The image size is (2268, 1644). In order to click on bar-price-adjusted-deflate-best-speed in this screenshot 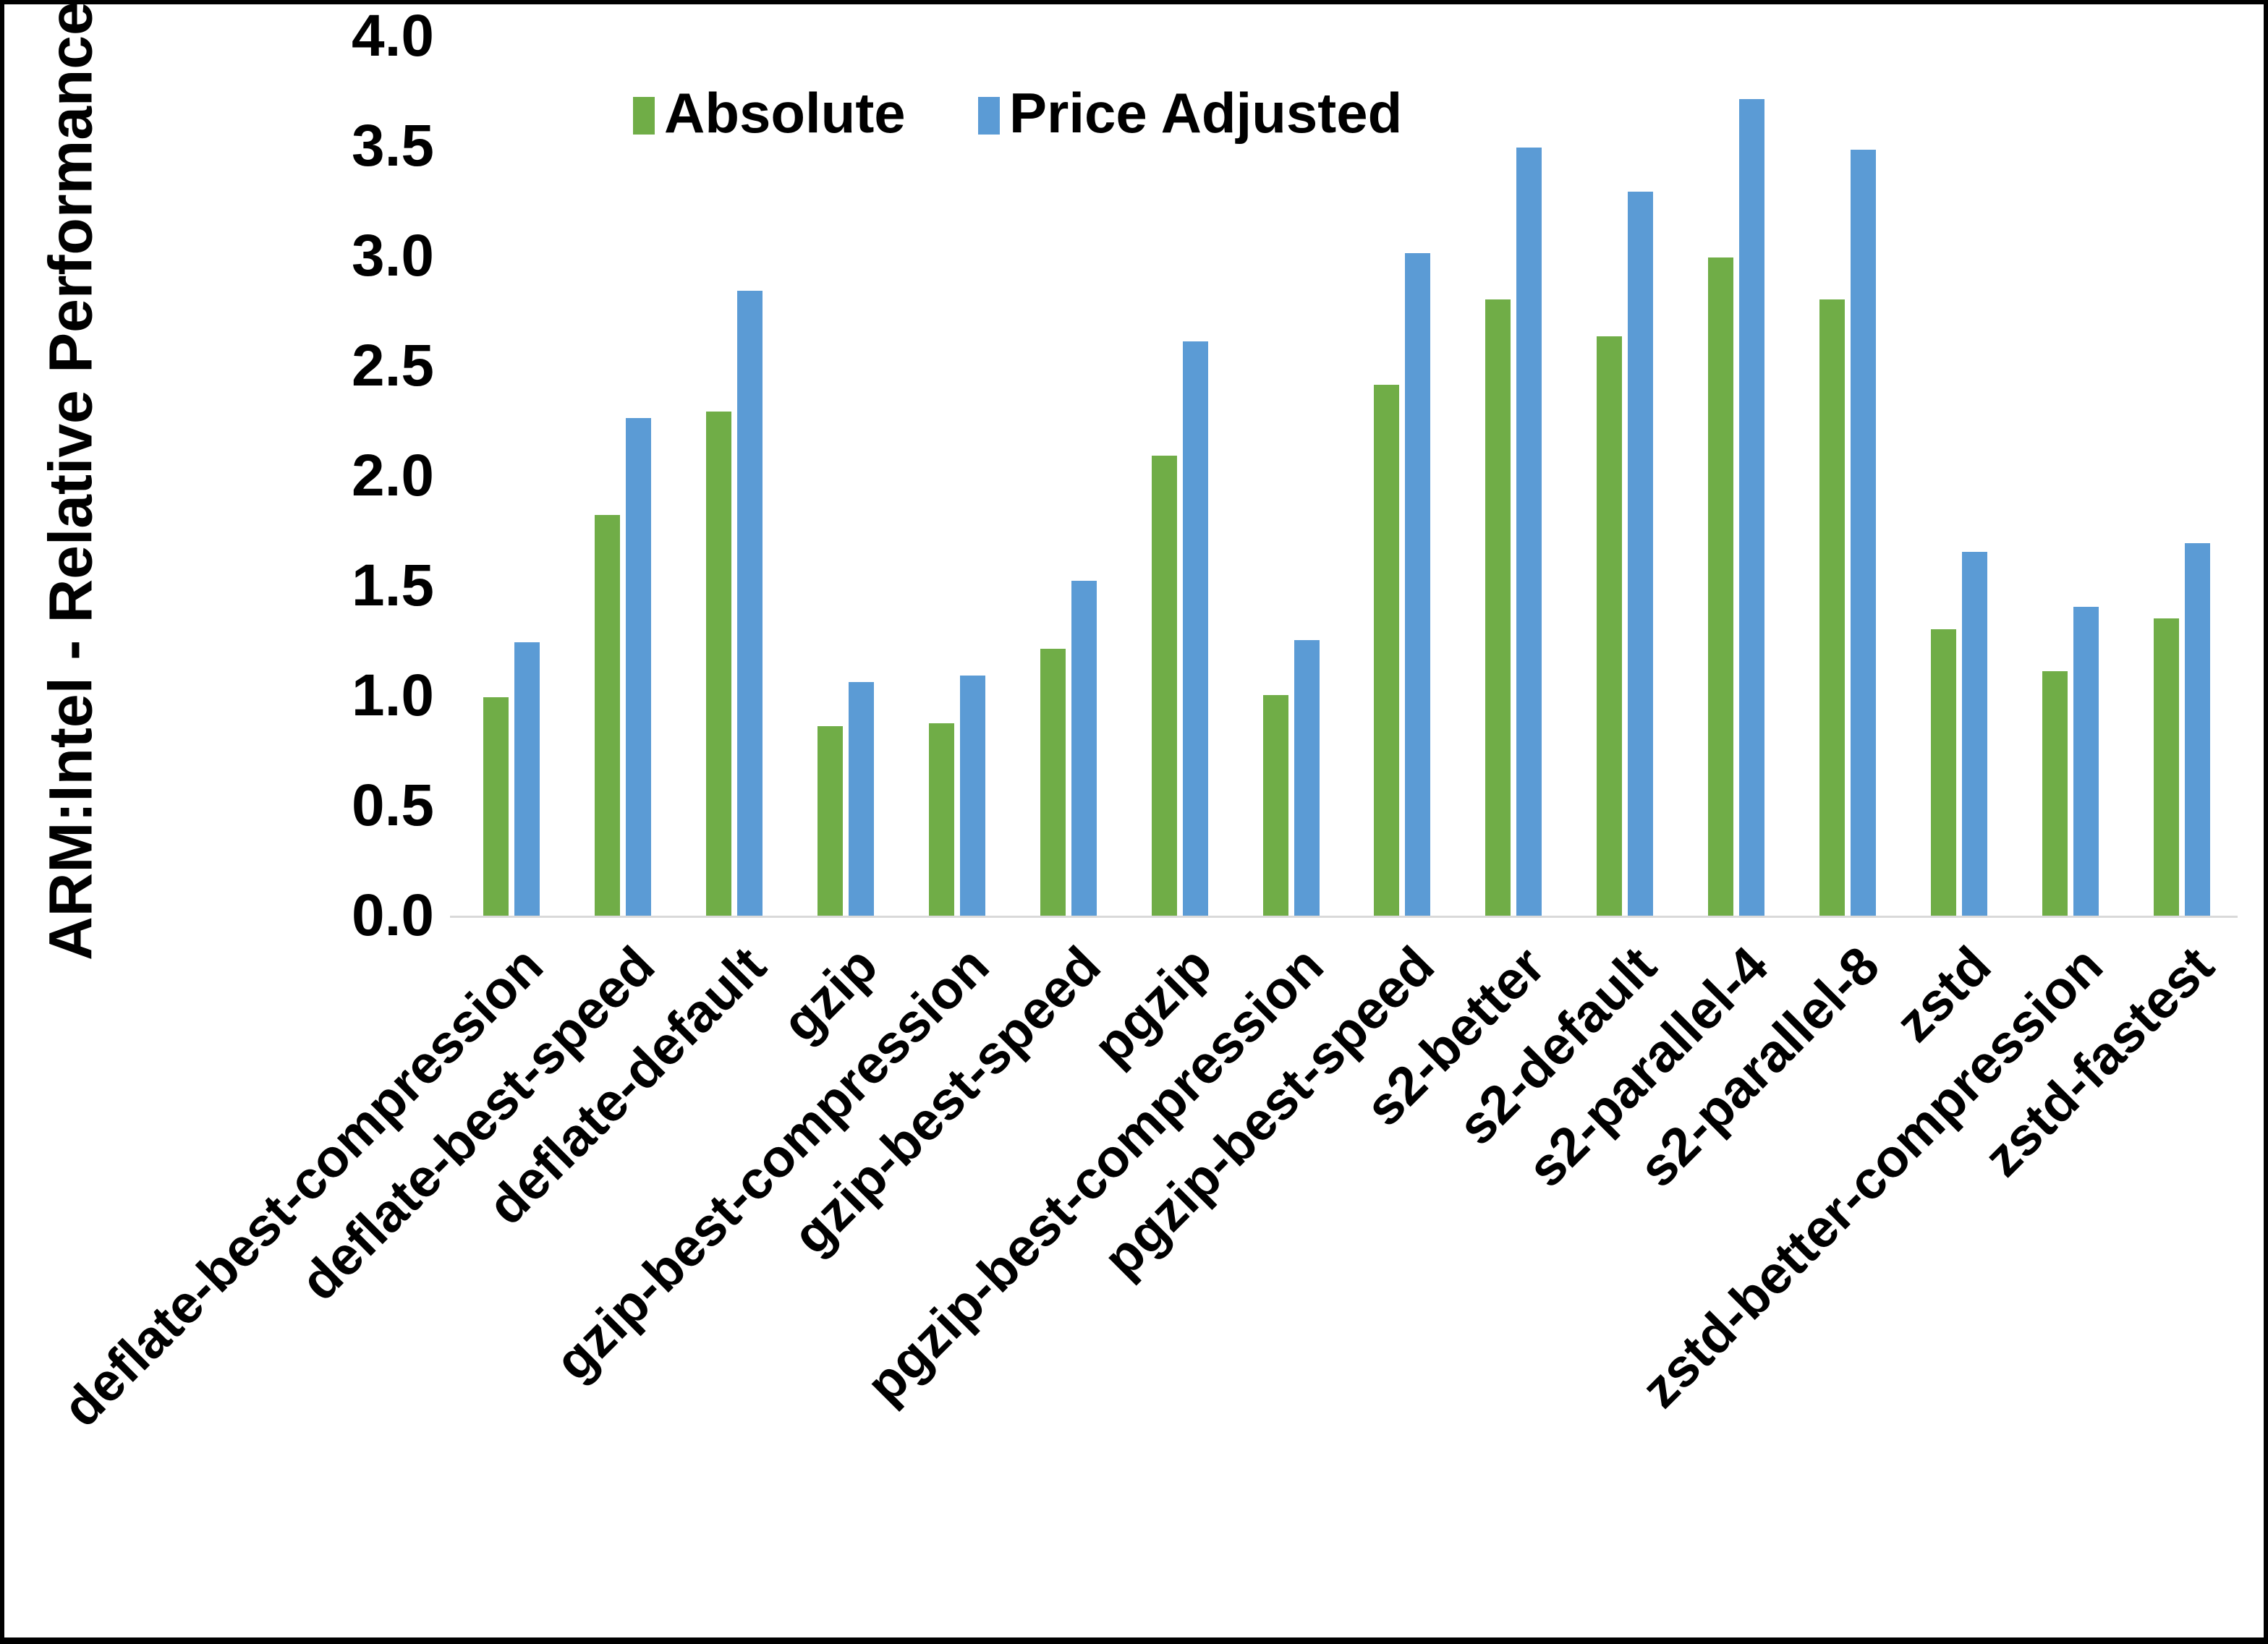, I will do `click(638, 667)`.